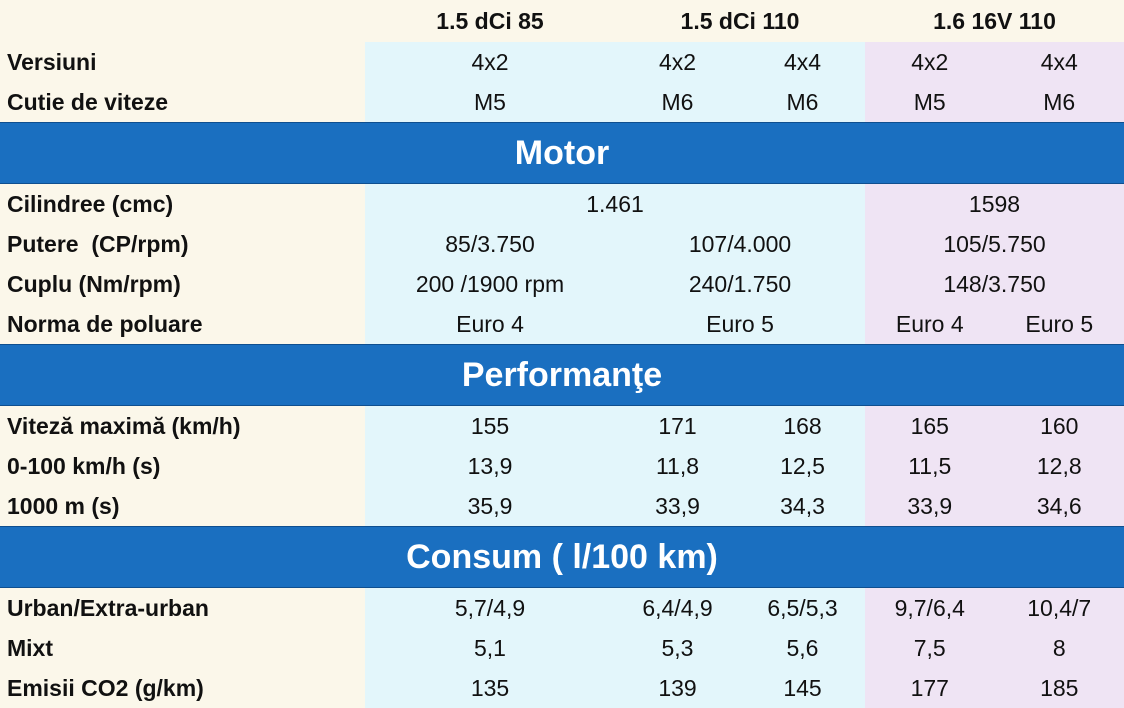  Describe the element at coordinates (1059, 324) in the screenshot. I see `norma-engine-3b: Euro 5` at that location.